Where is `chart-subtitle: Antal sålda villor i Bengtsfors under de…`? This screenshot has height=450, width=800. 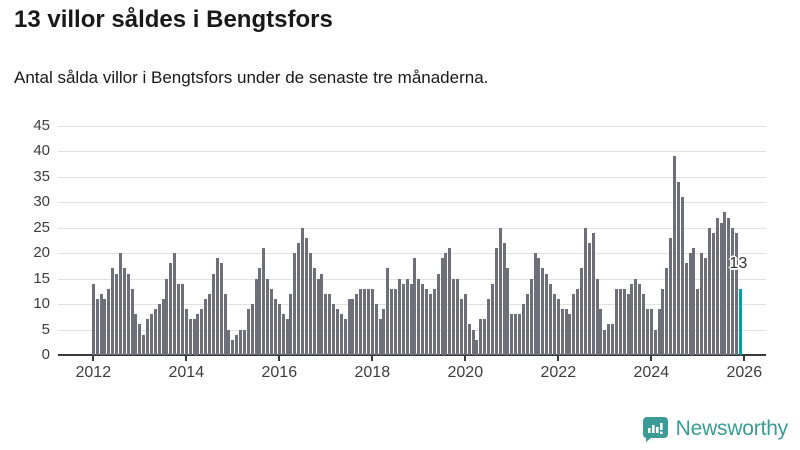
chart-subtitle: Antal sålda villor i Bengtsfors under de… is located at coordinates (251, 77).